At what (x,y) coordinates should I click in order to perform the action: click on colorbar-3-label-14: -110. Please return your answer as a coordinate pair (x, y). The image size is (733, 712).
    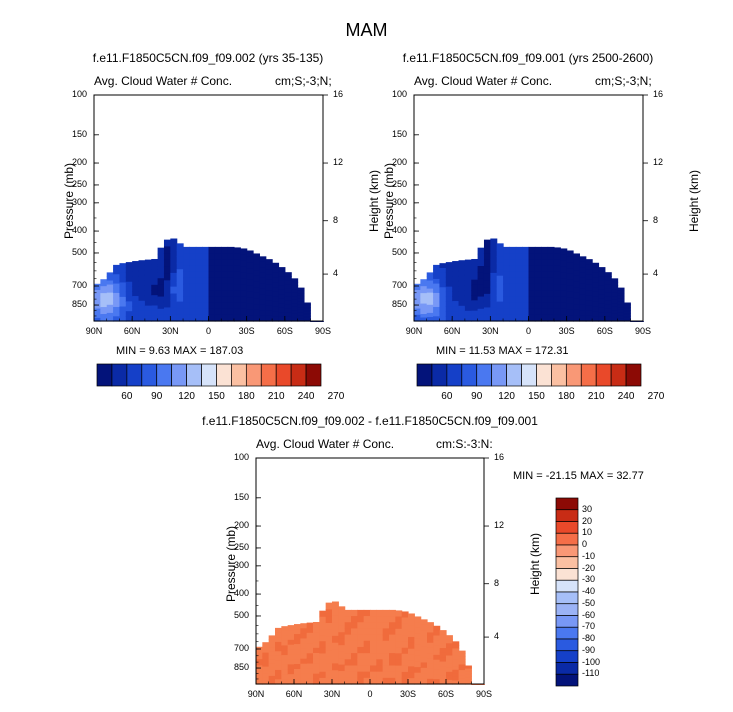
    Looking at the image, I should click on (591, 673).